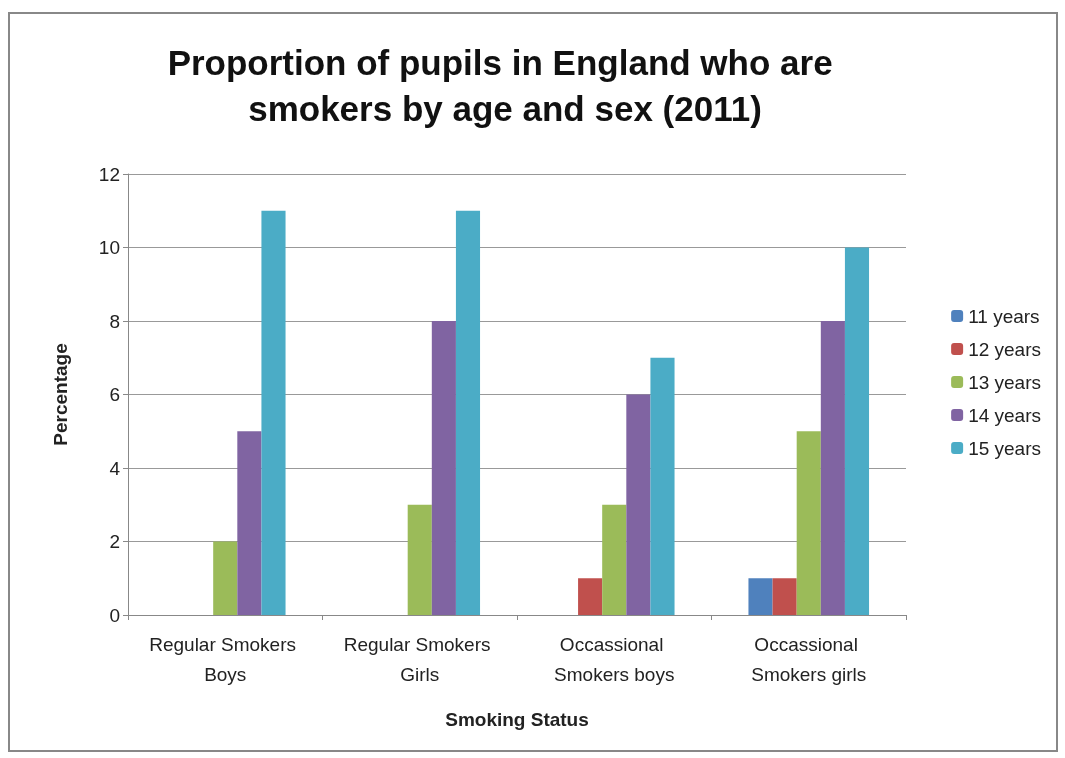  I want to click on x-axis-title: Smoking Status, so click(517, 719).